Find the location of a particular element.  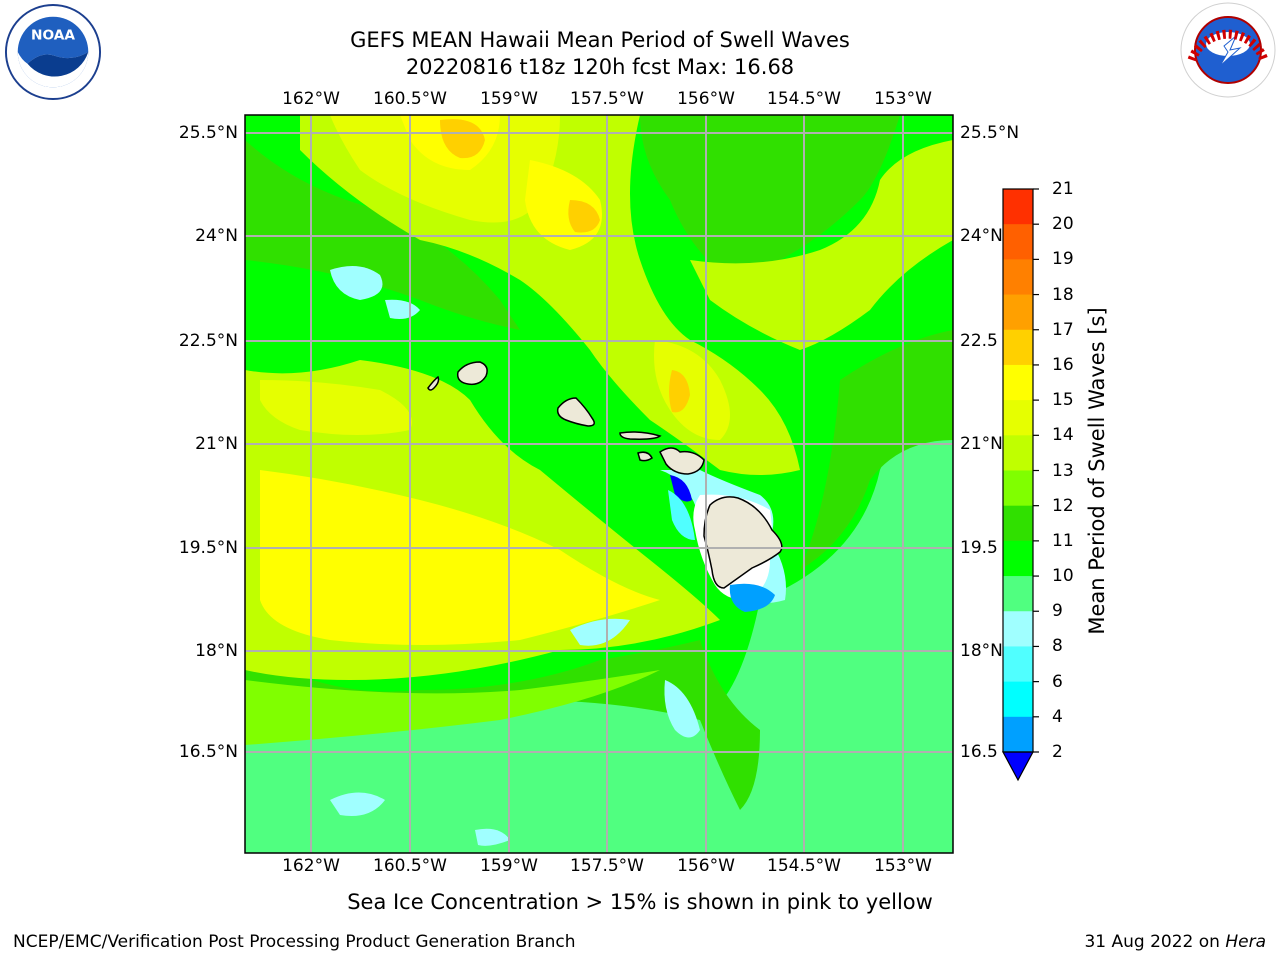

maui-island is located at coordinates (682, 461).